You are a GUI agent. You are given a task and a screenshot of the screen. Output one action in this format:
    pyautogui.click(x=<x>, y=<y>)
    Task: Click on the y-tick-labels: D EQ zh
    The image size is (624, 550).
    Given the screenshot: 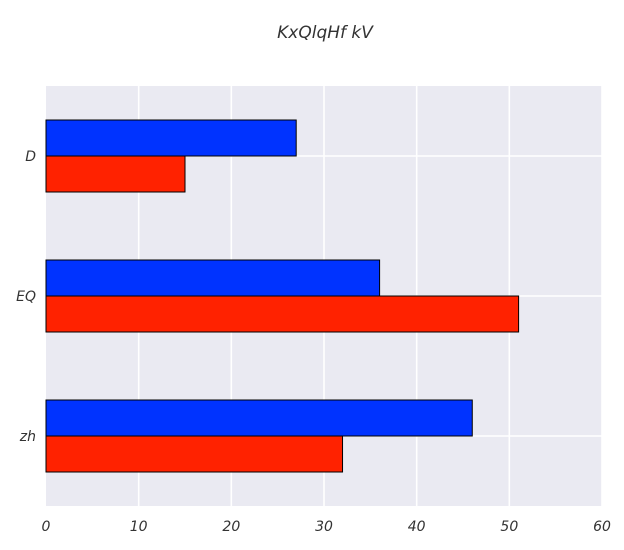 What is the action you would take?
    pyautogui.click(x=26, y=297)
    